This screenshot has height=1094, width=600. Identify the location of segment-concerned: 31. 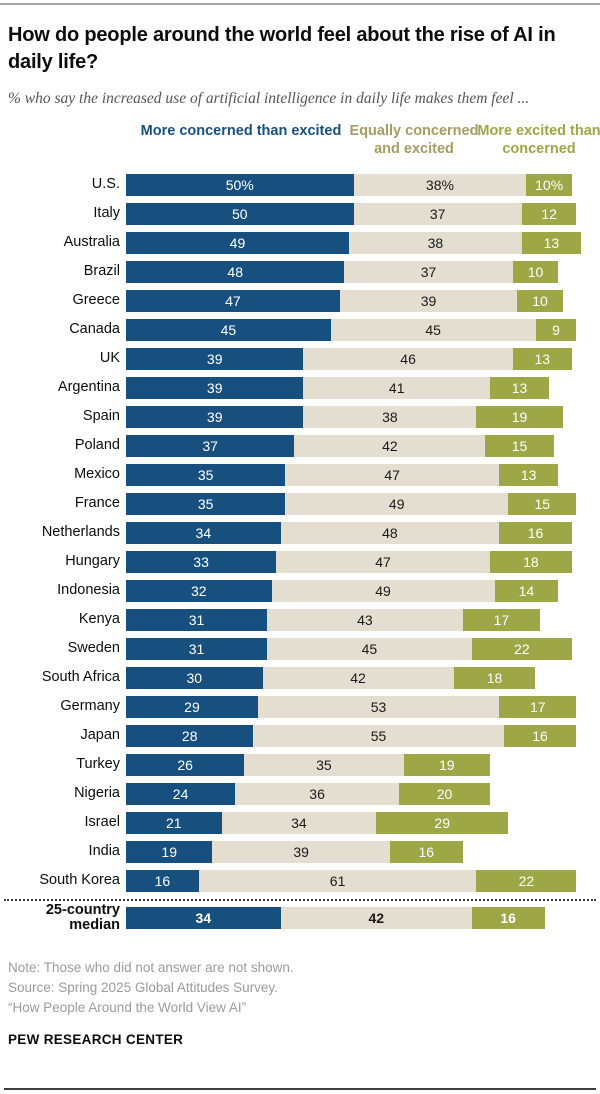
(197, 619).